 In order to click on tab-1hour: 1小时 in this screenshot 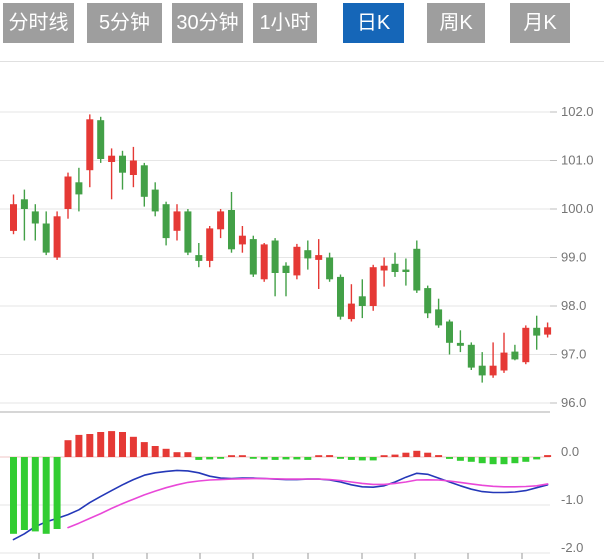, I will do `click(285, 23)`.